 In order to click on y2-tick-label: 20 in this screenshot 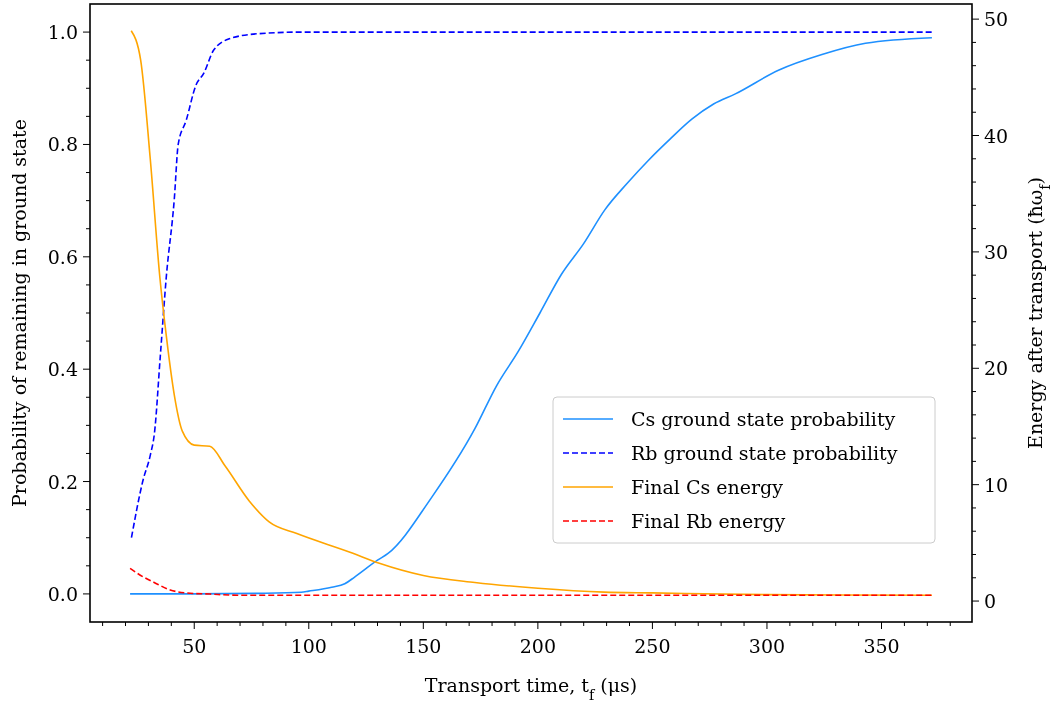, I will do `click(996, 368)`.